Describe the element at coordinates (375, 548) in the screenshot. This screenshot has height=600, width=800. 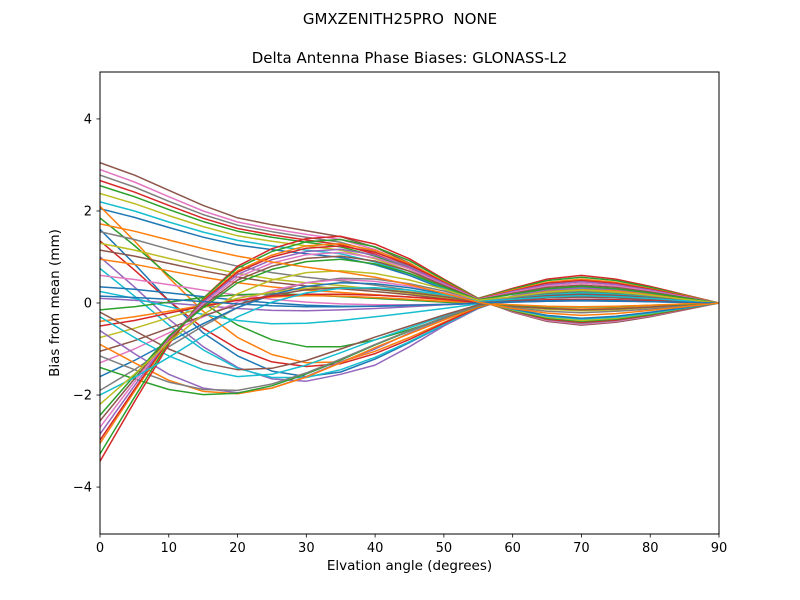
I see `x-tick-label: 40` at that location.